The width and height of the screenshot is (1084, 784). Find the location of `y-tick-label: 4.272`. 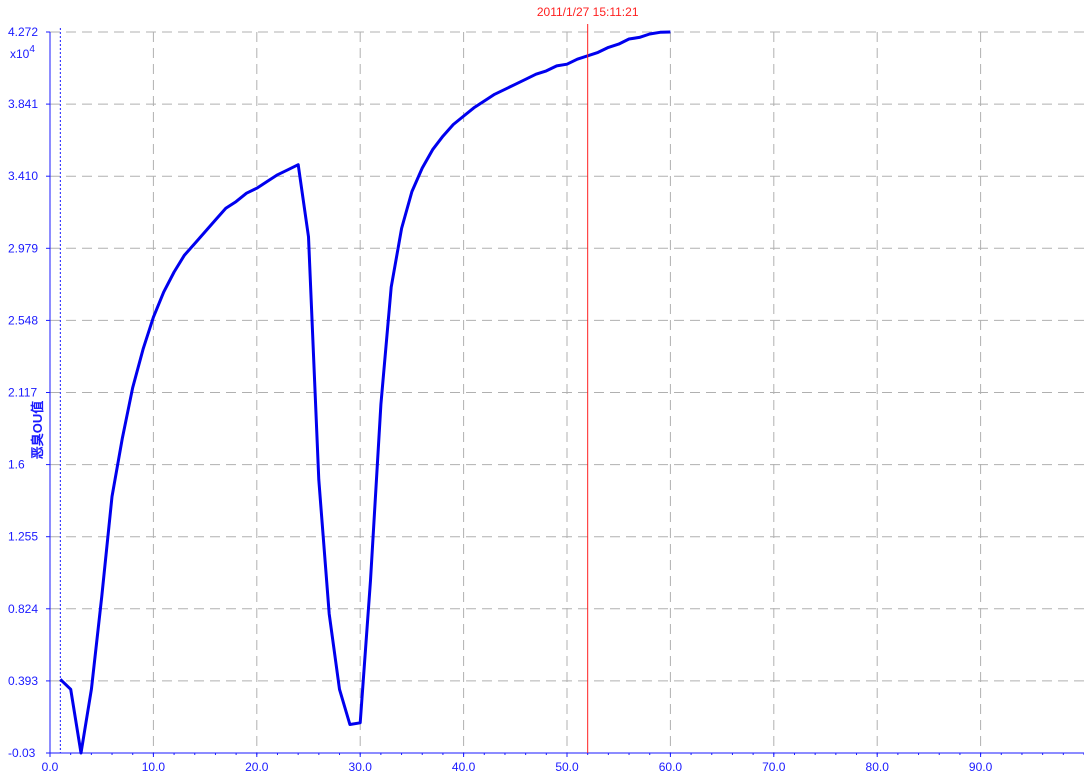

y-tick-label: 4.272 is located at coordinates (23, 32).